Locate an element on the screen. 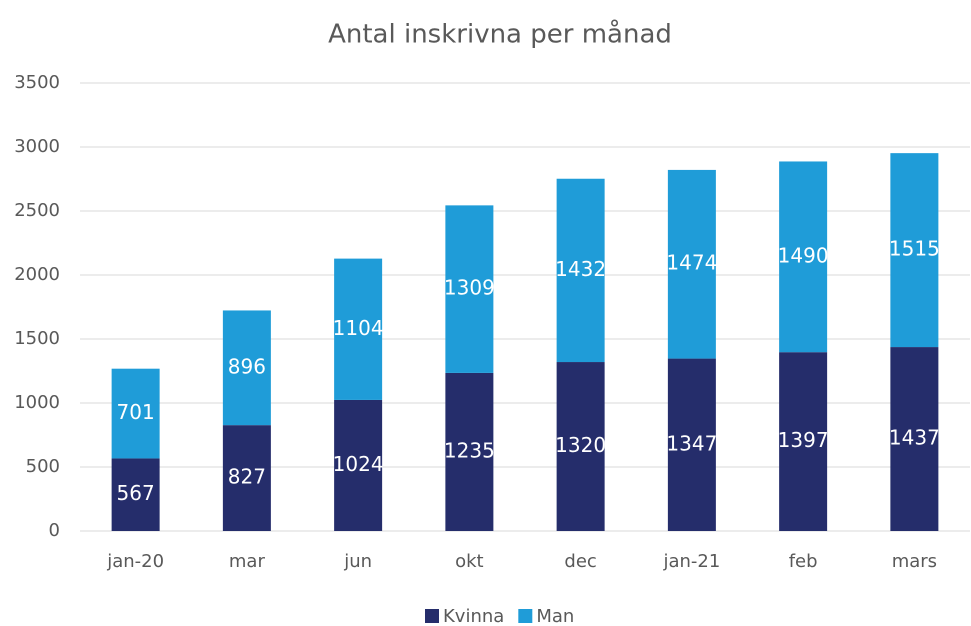 This screenshot has height=626, width=971. x-tick-label: jan-20 is located at coordinates (135, 561).